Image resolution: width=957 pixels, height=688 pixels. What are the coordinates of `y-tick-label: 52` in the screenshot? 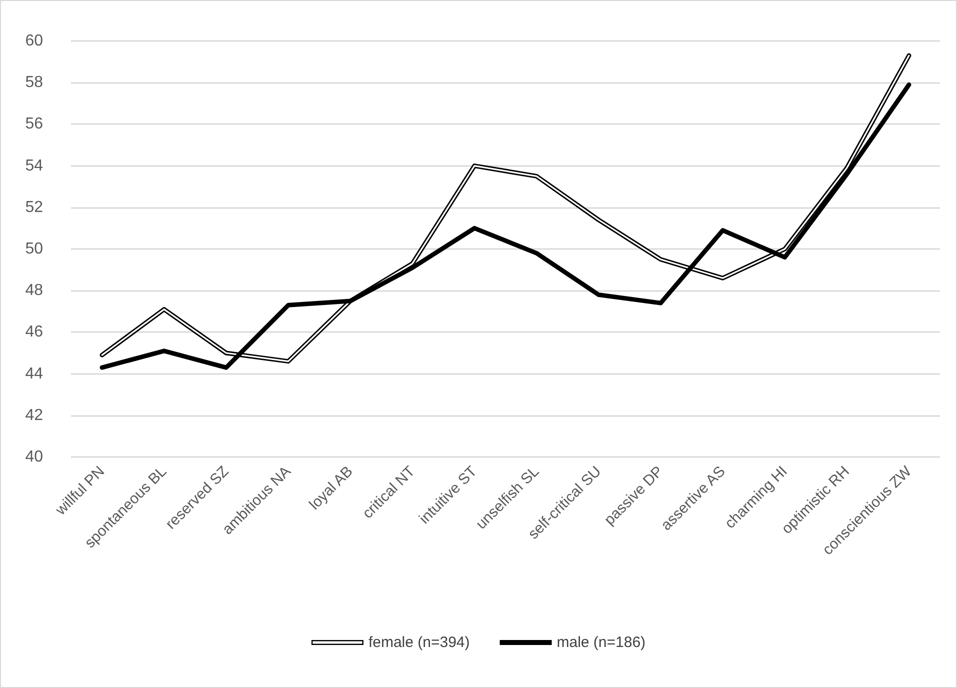 It's located at (34, 207).